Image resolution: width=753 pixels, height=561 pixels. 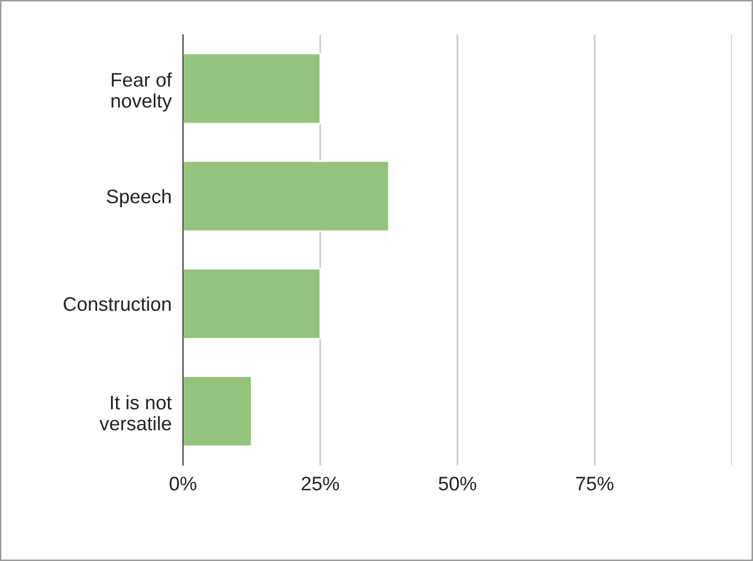 What do you see at coordinates (457, 483) in the screenshot?
I see `x-tick-label: 50%` at bounding box center [457, 483].